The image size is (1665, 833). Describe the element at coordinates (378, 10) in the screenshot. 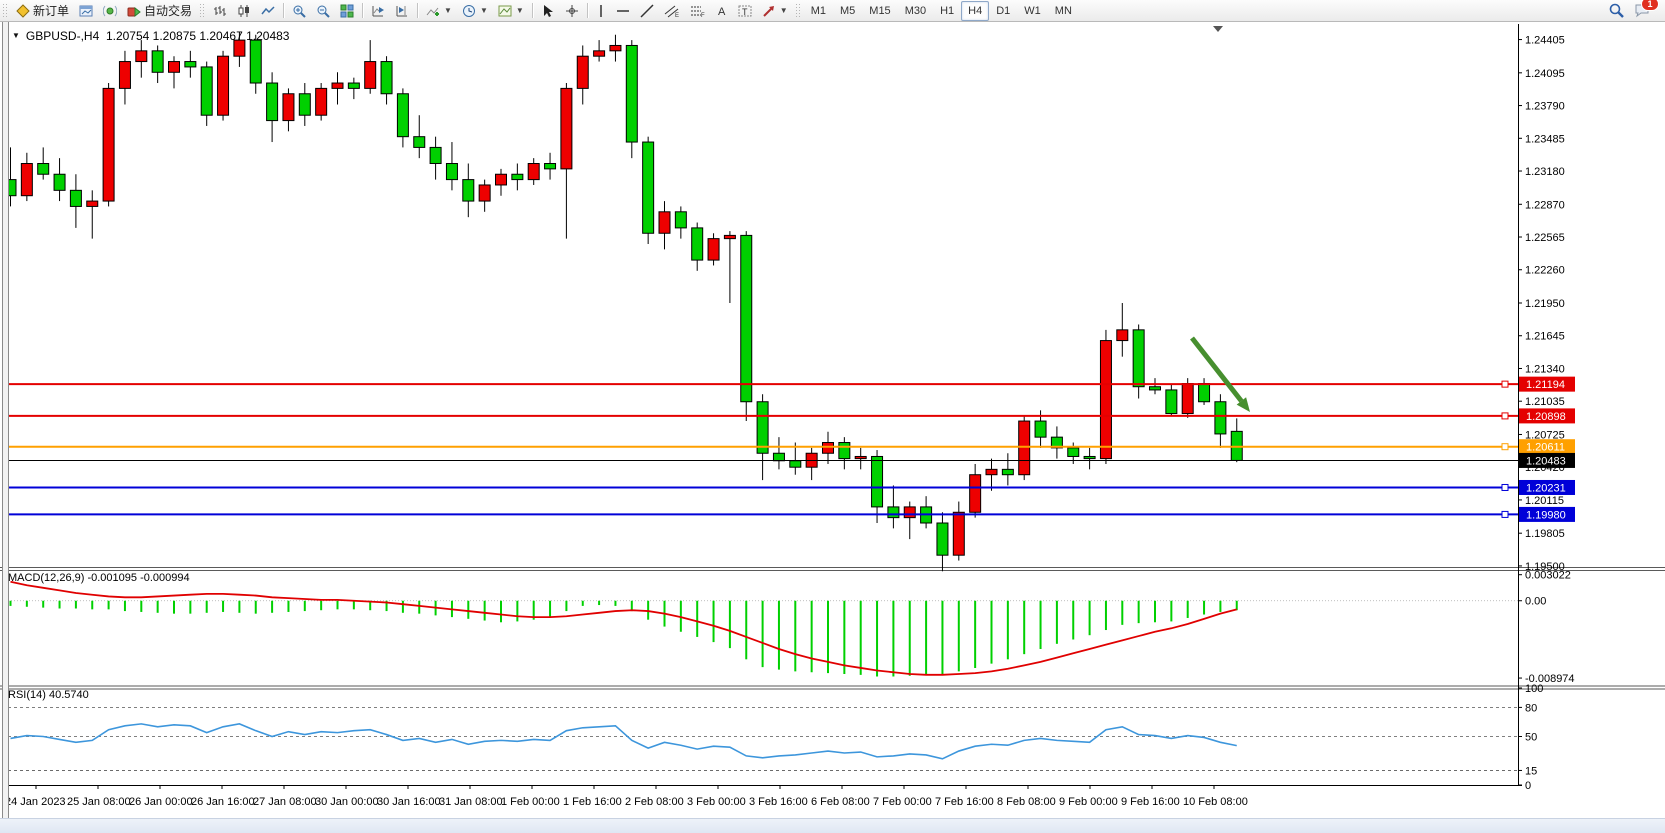

I see `auto-scroll-button` at that location.